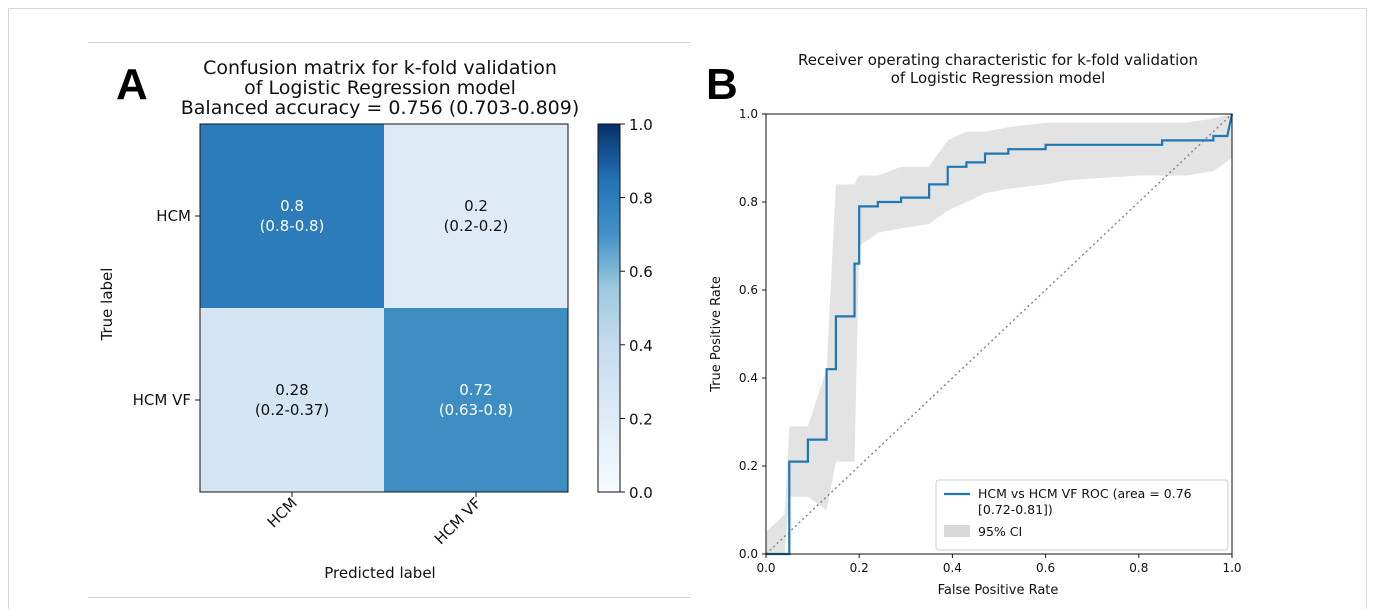 Image resolution: width=1374 pixels, height=610 pixels. Describe the element at coordinates (748, 466) in the screenshot. I see `roc-ytick-label: 0.2` at that location.